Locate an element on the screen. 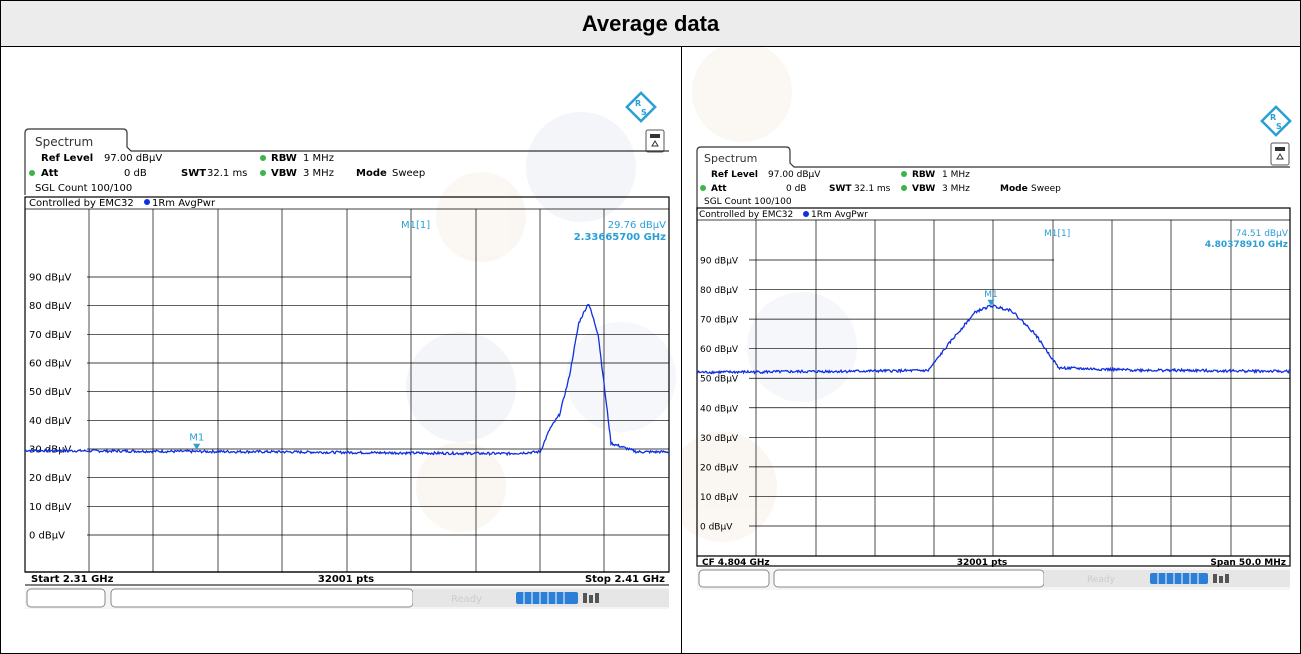 The width and height of the screenshot is (1301, 654). rbw-value: 1 MHz is located at coordinates (956, 175).